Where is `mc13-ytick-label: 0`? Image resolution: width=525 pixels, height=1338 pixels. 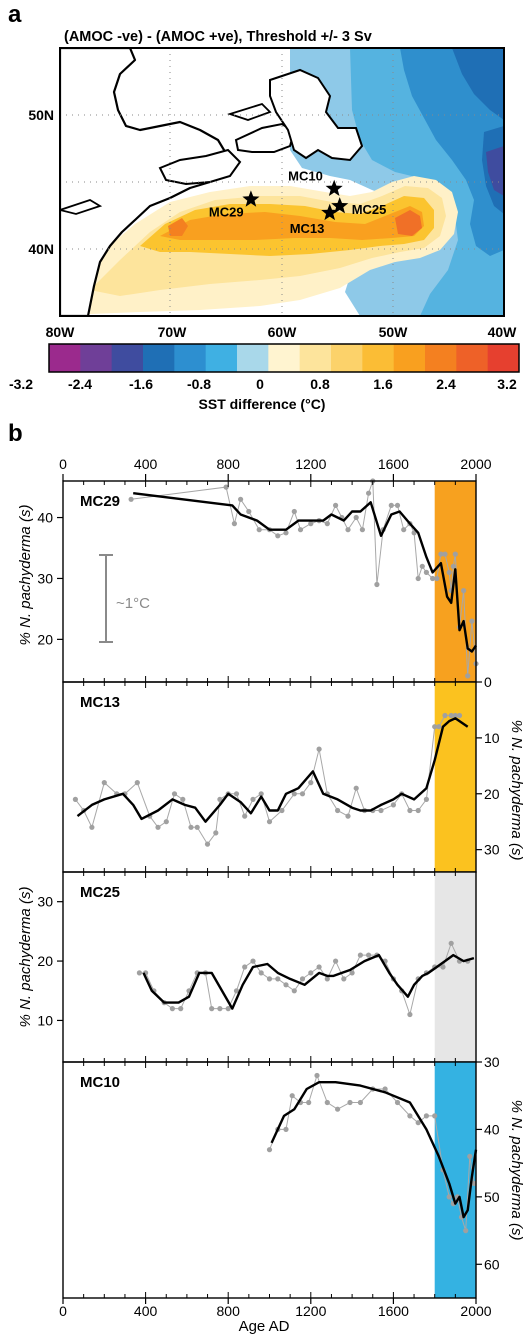
mc13-ytick-label: 0 is located at coordinates (488, 682).